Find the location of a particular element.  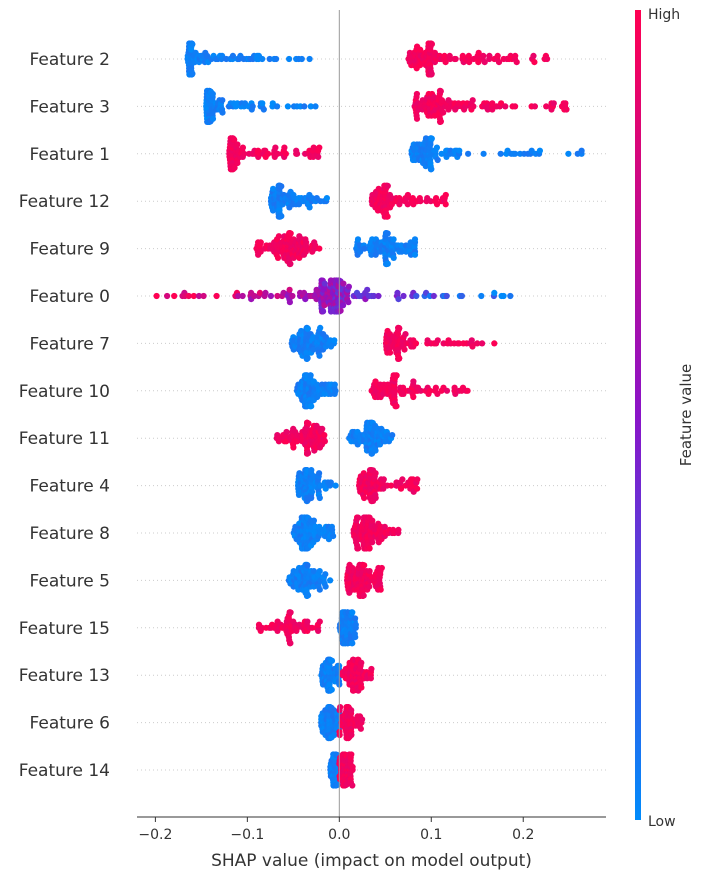

x-axis: −0.2 −0.1 0.0 0.1 0.2 is located at coordinates (371, 829).